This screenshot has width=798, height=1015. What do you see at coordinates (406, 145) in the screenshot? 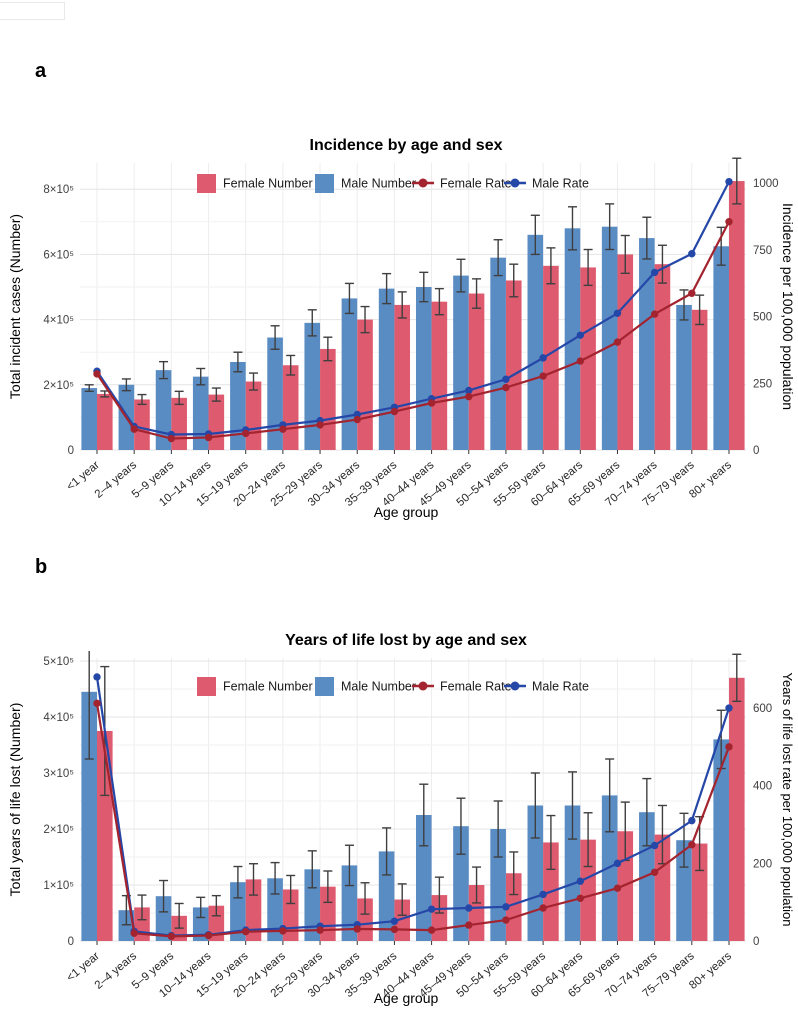
I see `chart-title: Incidence by age and sex` at bounding box center [406, 145].